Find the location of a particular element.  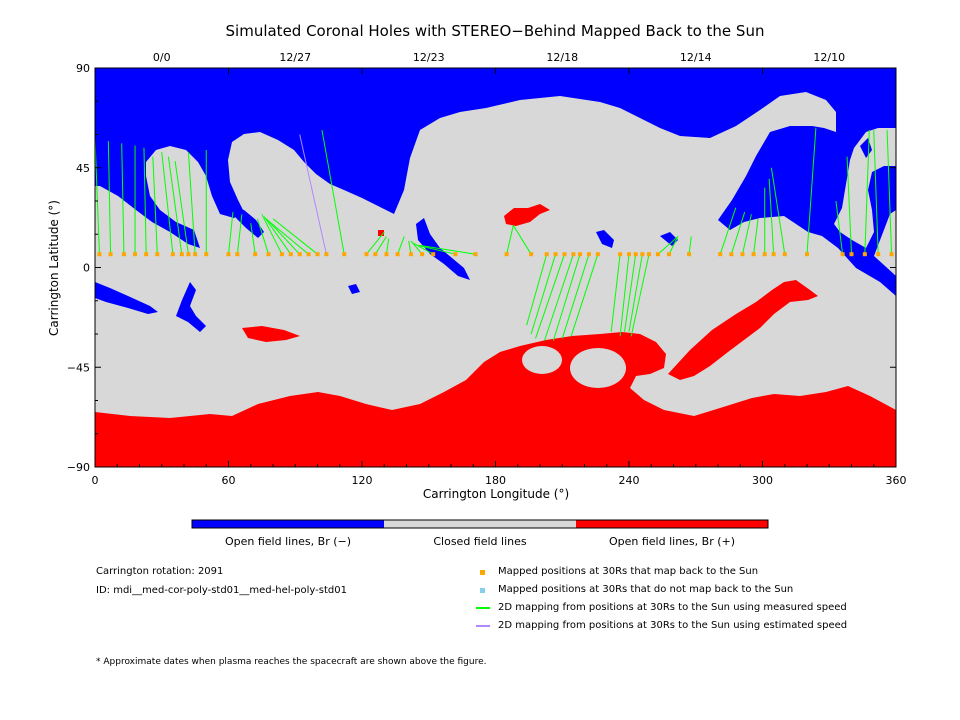

y-tick-label: 45 is located at coordinates (83, 168).